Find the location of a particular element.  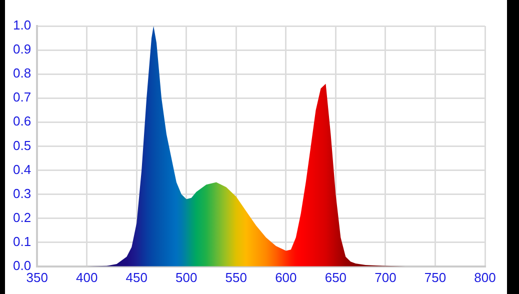

x-tick-label: 750 is located at coordinates (435, 277).